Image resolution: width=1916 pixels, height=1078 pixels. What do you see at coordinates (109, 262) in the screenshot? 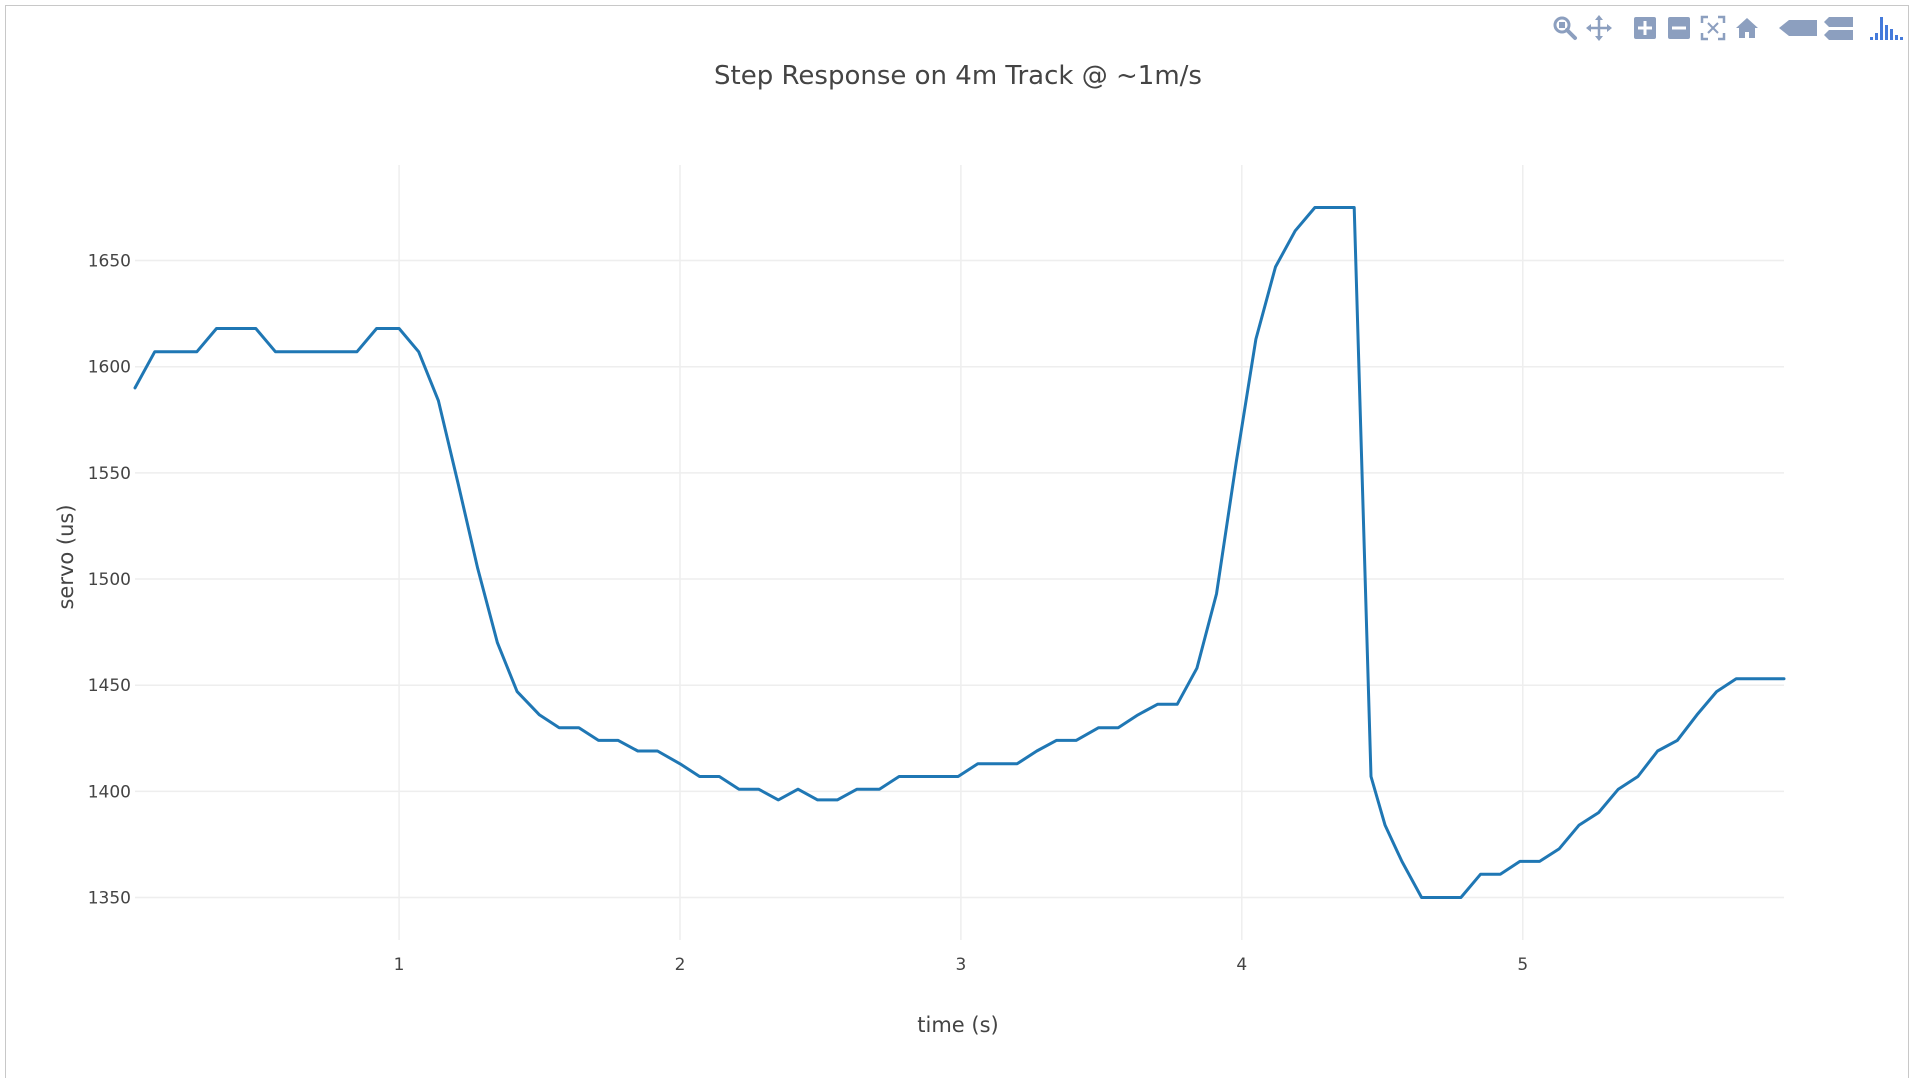
I see `y-tick-label: 1650` at bounding box center [109, 262].